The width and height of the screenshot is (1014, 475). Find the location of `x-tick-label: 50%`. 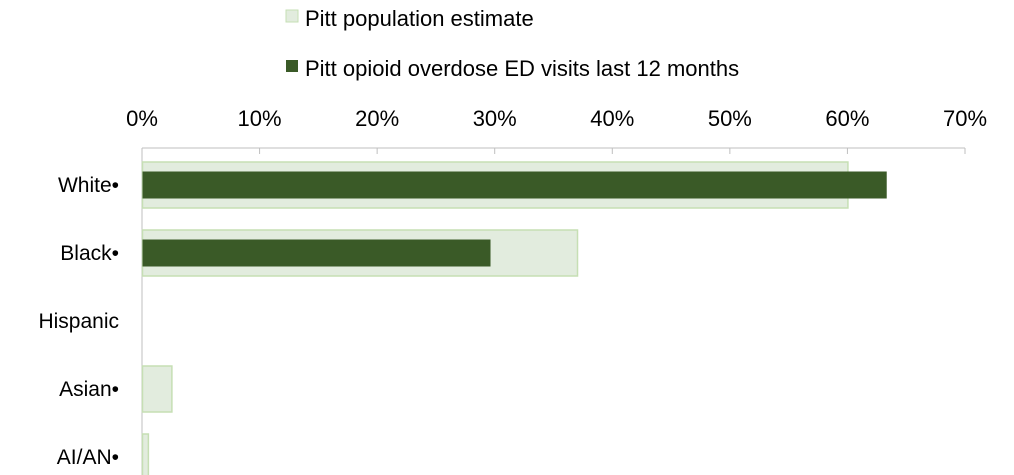

x-tick-label: 50% is located at coordinates (730, 118).